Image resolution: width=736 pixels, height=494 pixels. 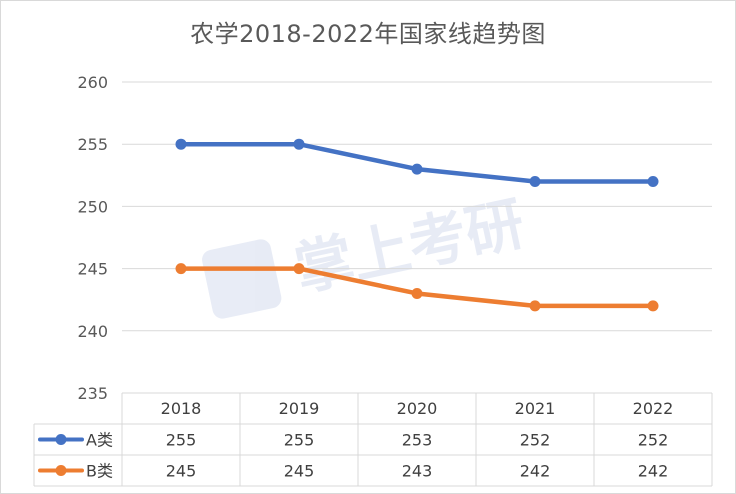 What do you see at coordinates (299, 408) in the screenshot?
I see `x-category-label: 2019` at bounding box center [299, 408].